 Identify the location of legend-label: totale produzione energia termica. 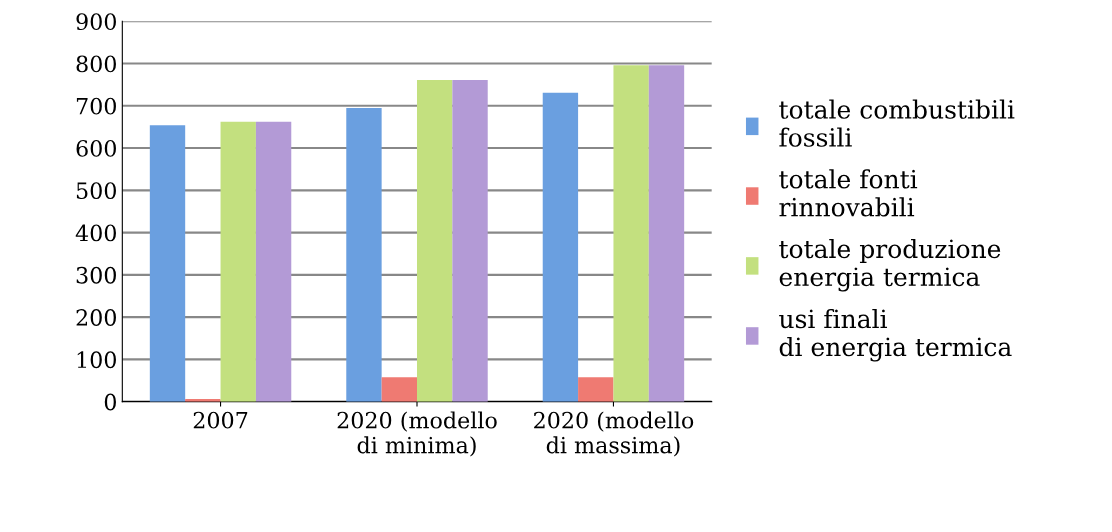
(890, 265).